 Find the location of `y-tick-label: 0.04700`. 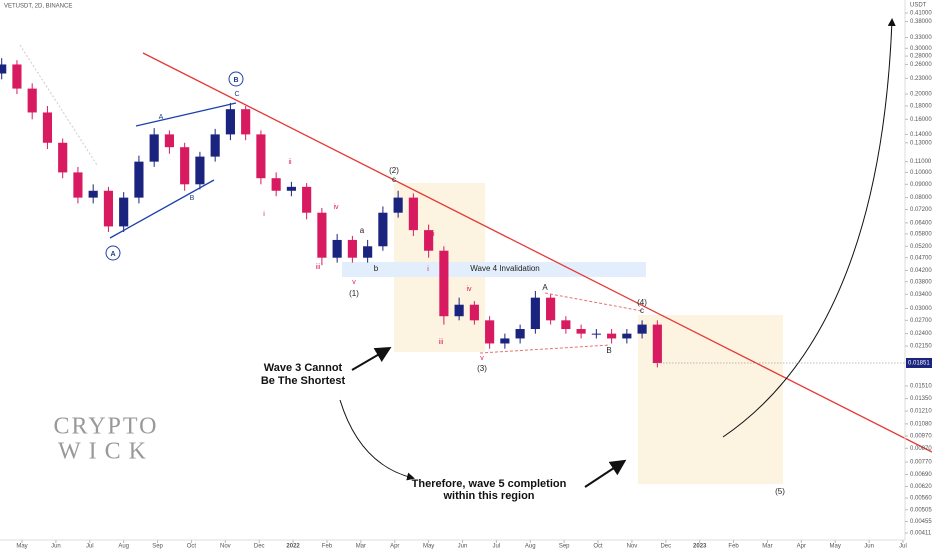

y-tick-label: 0.04700 is located at coordinates (921, 258).